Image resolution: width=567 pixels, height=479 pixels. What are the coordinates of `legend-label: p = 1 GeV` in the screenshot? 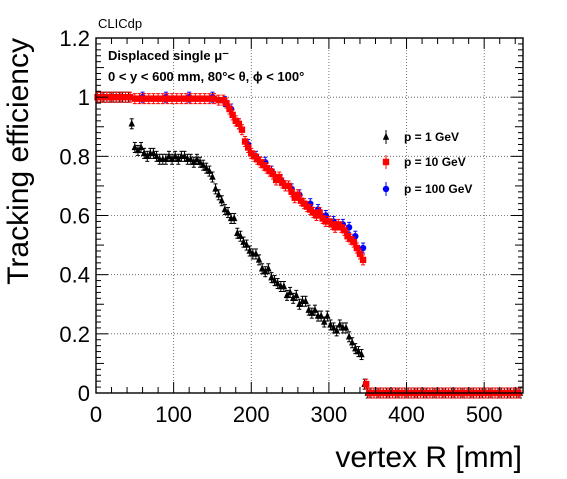 It's located at (431, 137).